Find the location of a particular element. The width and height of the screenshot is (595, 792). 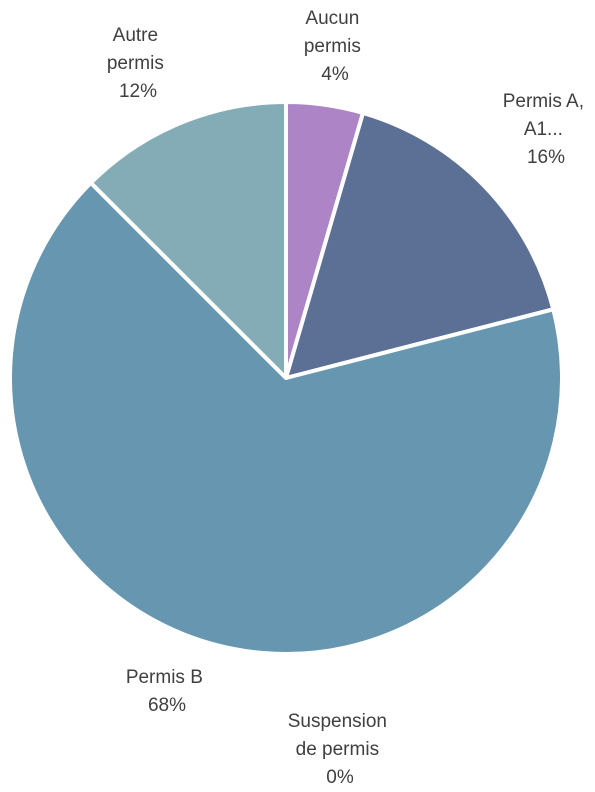

label-permis-a: Permis A, A1... 16% is located at coordinates (546, 129).